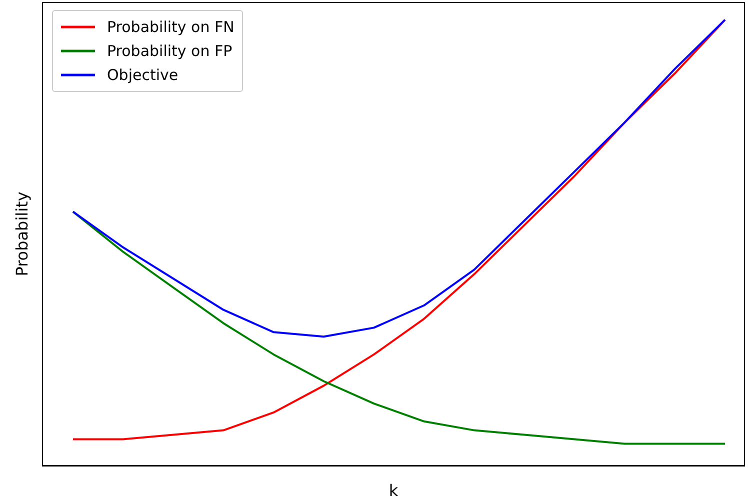  Describe the element at coordinates (169, 51) in the screenshot. I see `legend-label: Probability on FP` at that location.